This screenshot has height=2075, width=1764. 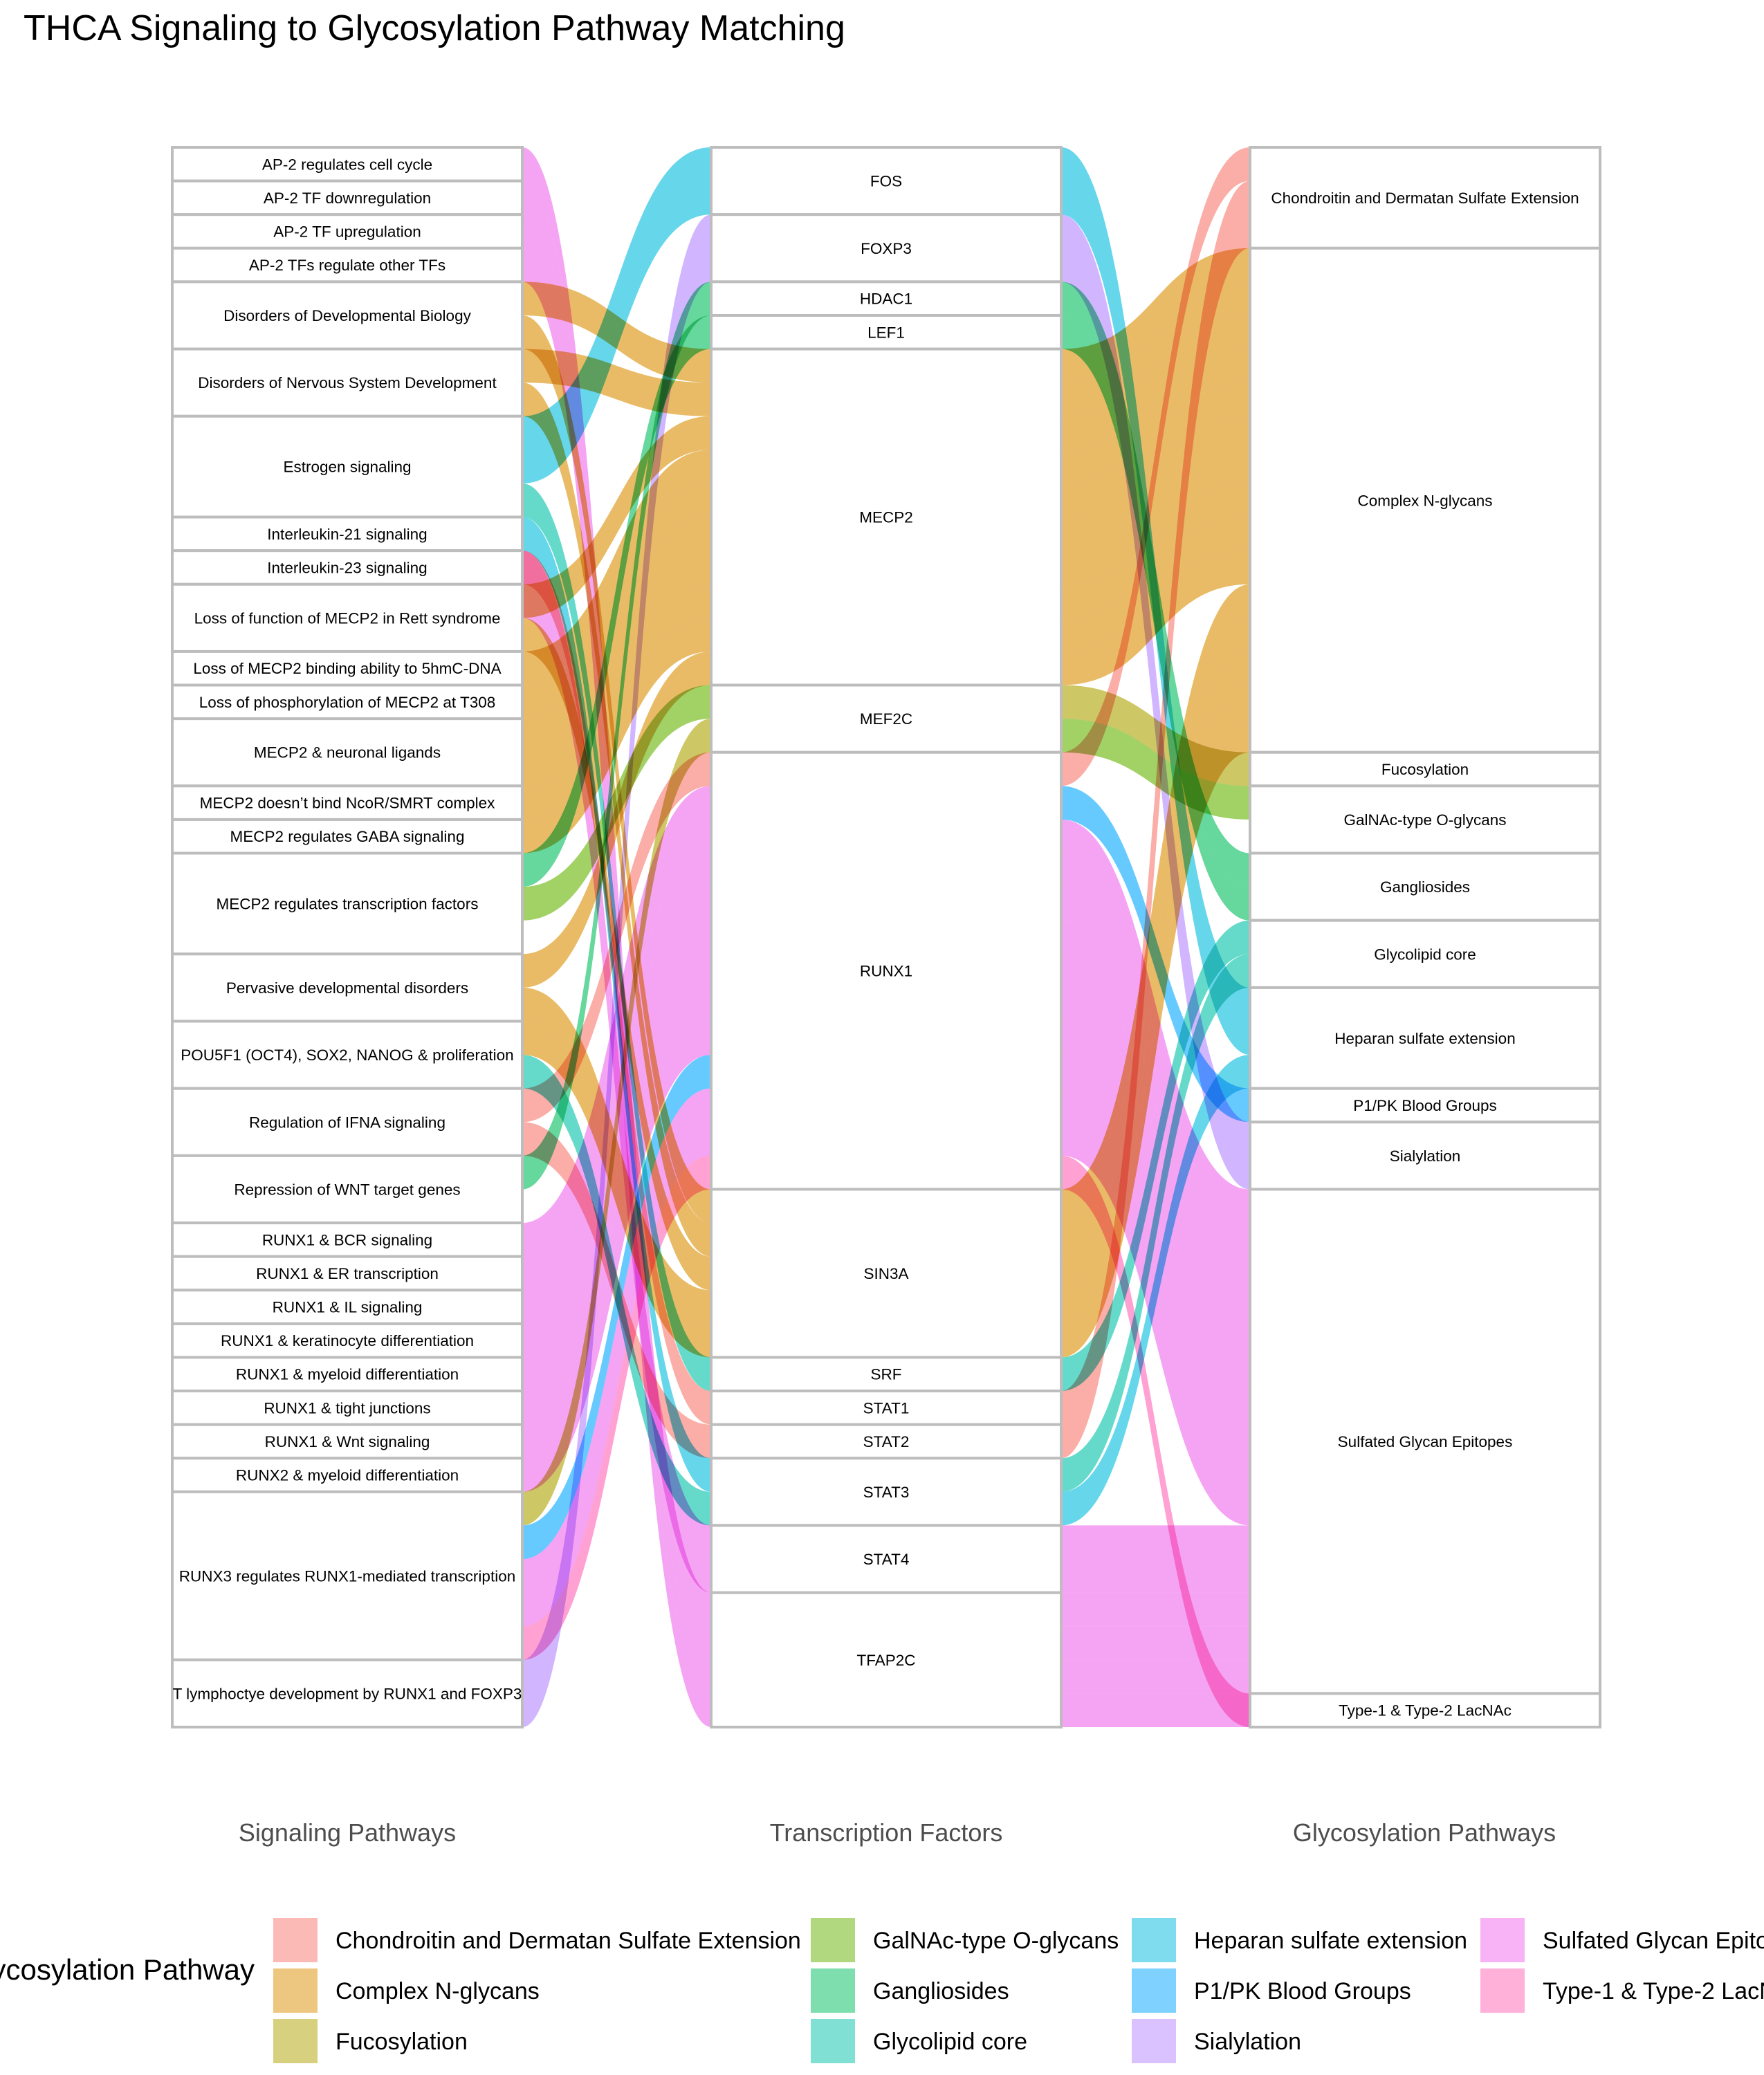 I want to click on flow-runx1-wnt-signaling-to-runx1, so click(x=616, y=1223).